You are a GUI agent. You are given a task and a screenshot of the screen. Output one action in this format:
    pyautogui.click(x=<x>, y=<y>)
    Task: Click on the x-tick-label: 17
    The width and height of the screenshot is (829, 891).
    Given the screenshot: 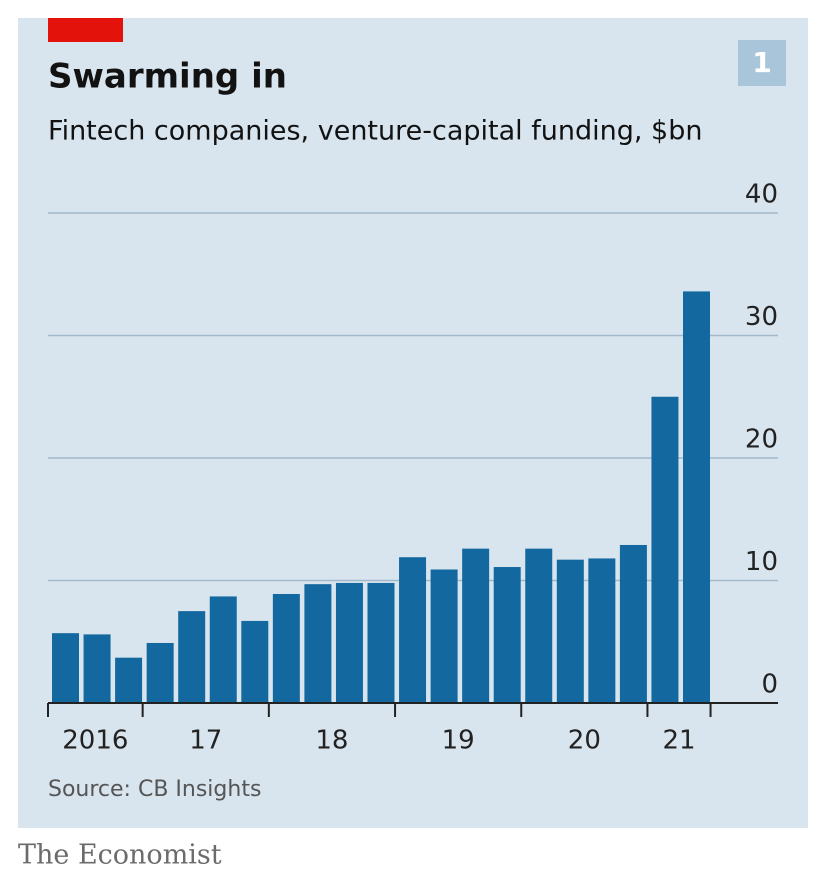 What is the action you would take?
    pyautogui.click(x=205, y=741)
    